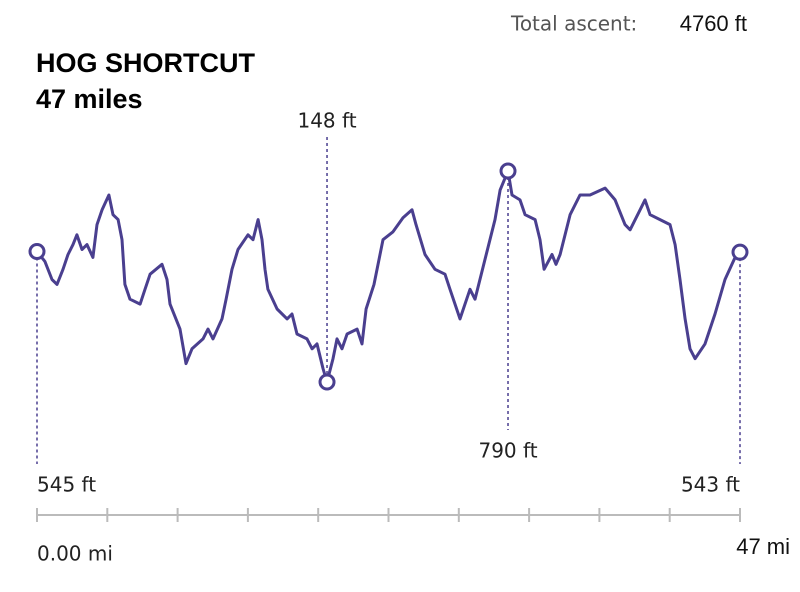 The width and height of the screenshot is (800, 592). Describe the element at coordinates (89, 99) in the screenshot. I see `chart-subtitle: 47 miles` at that location.